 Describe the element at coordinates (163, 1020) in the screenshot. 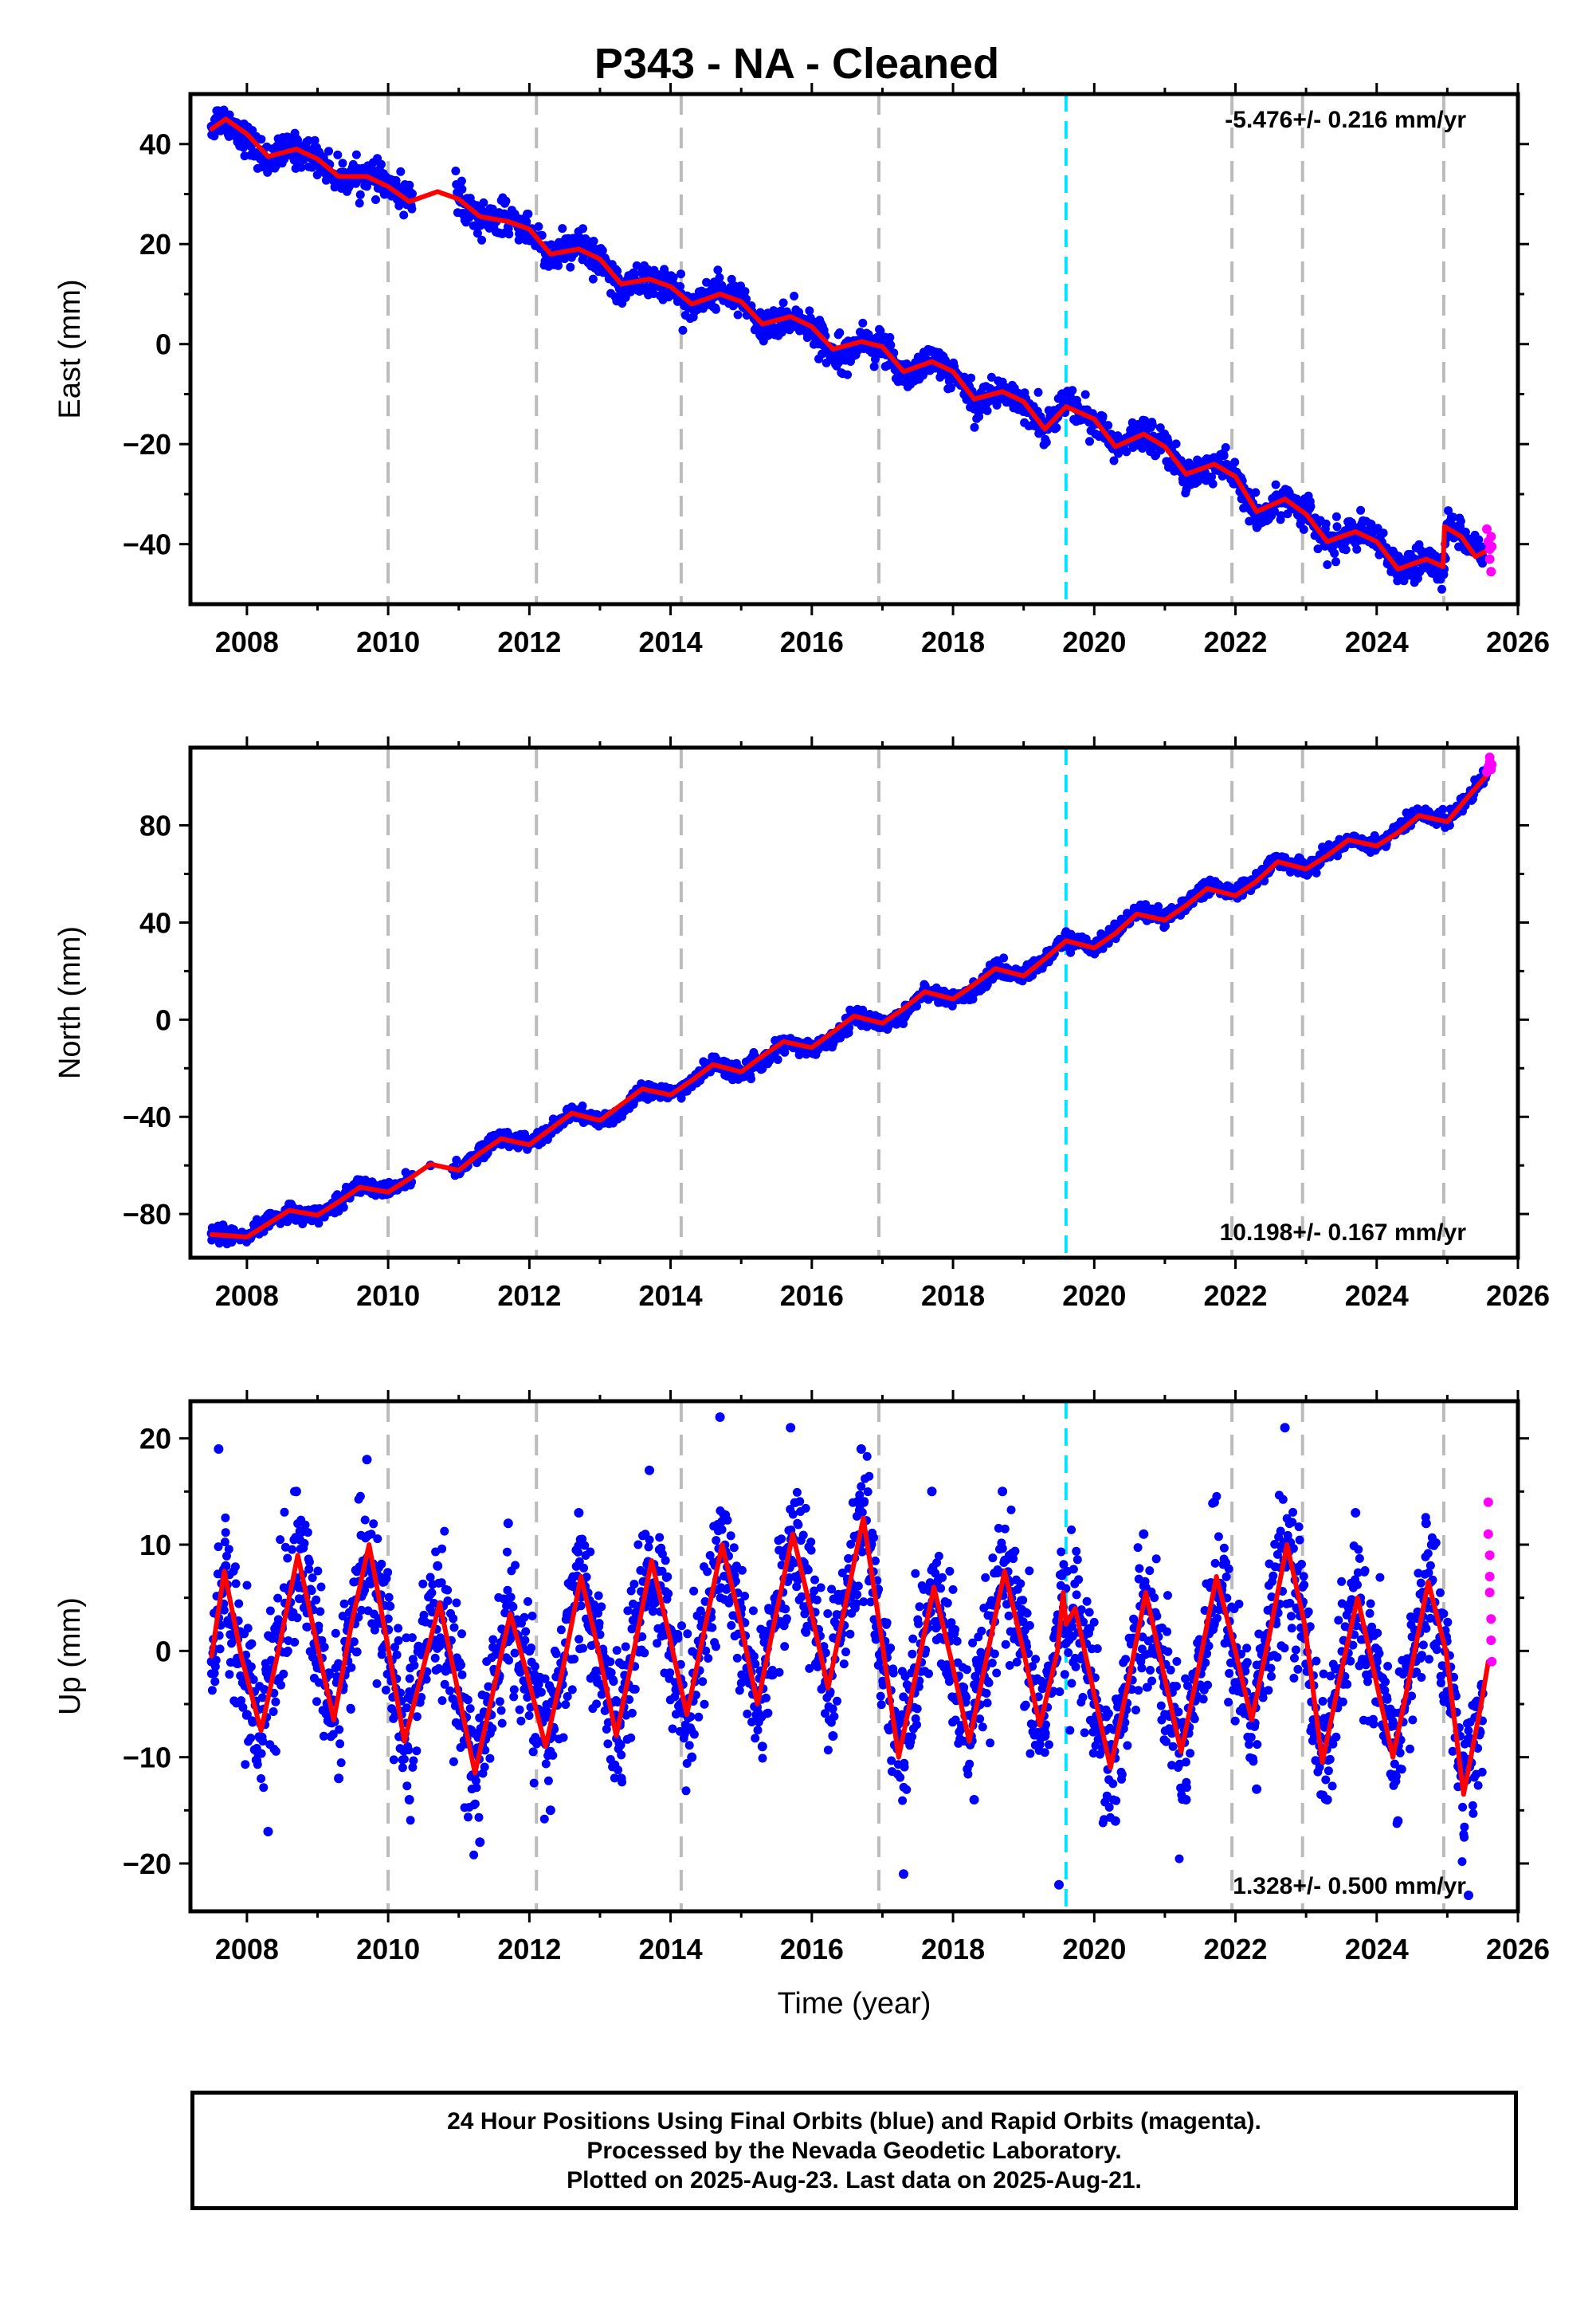

I see `north-y-tick-label: 0` at that location.